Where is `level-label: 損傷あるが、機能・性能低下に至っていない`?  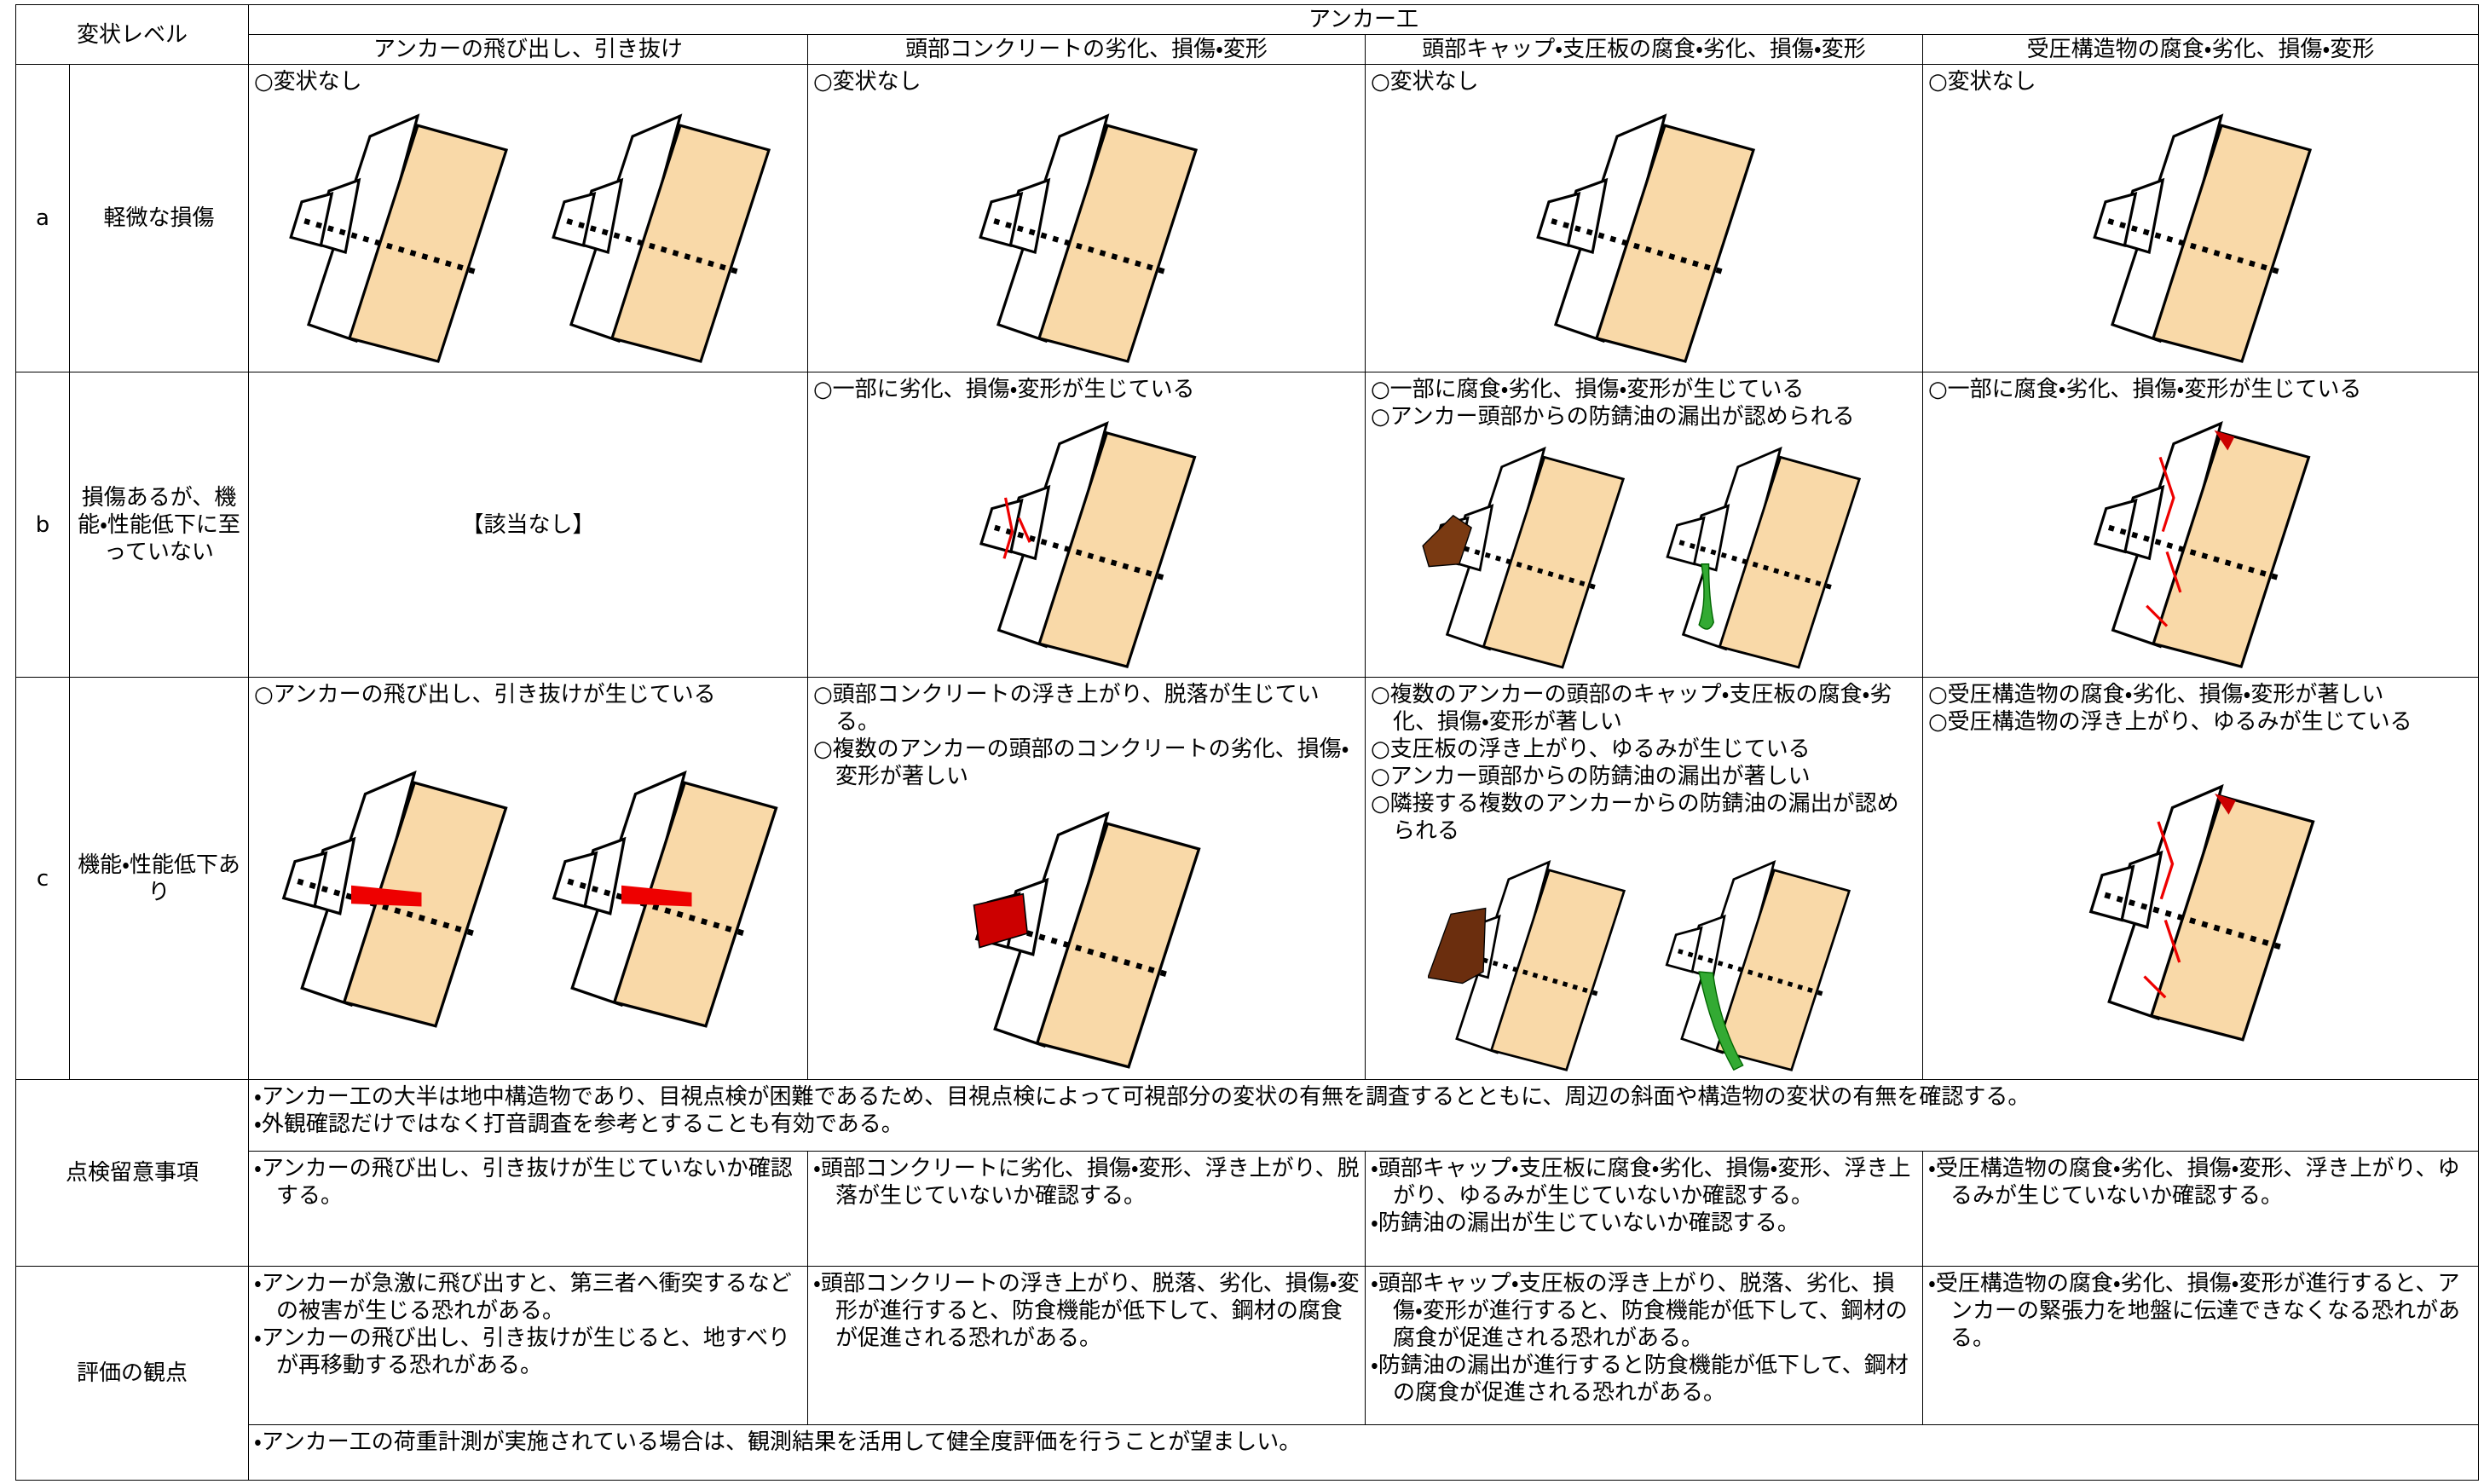 level-label: 損傷あるが、機能・性能低下に至っていない is located at coordinates (159, 525).